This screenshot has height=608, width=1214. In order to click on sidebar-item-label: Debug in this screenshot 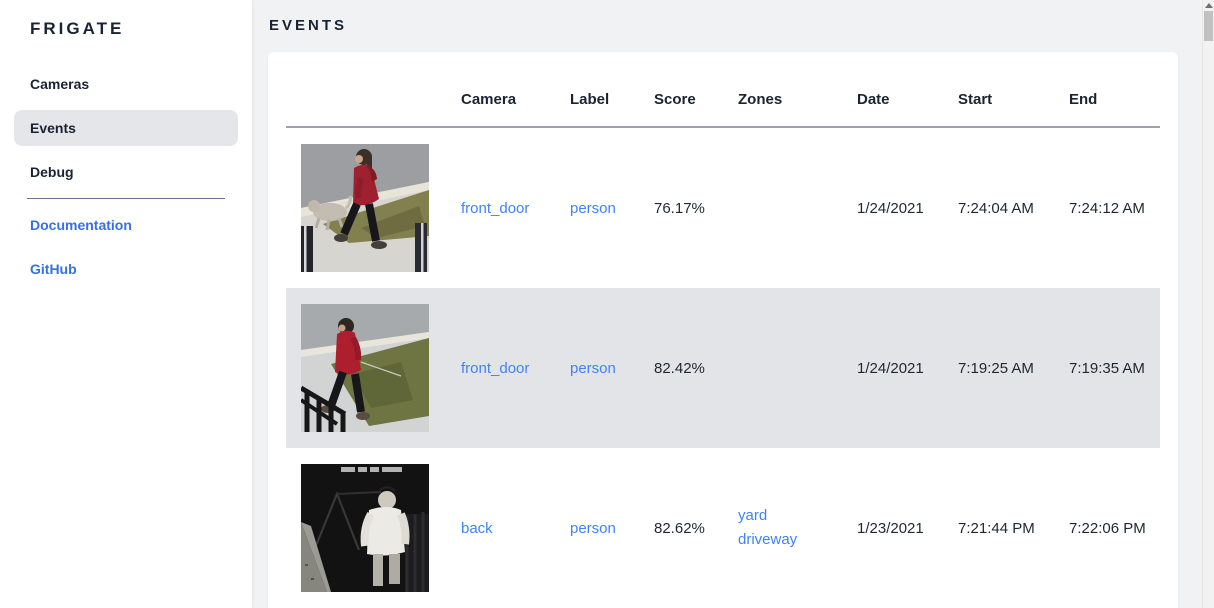, I will do `click(52, 172)`.